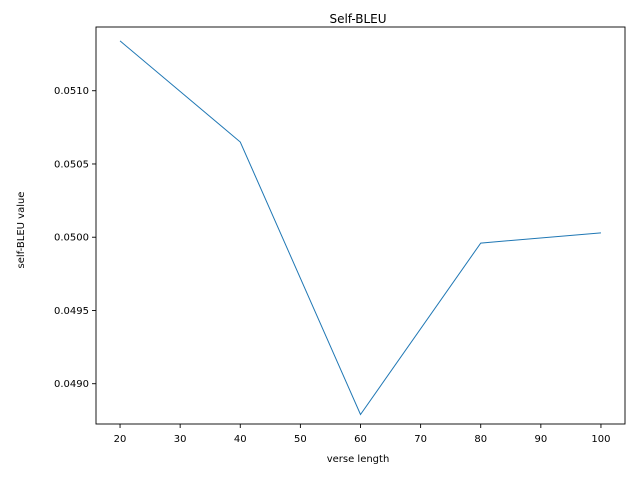  Describe the element at coordinates (71, 384) in the screenshot. I see `y-tick-label: 0.0490` at that location.